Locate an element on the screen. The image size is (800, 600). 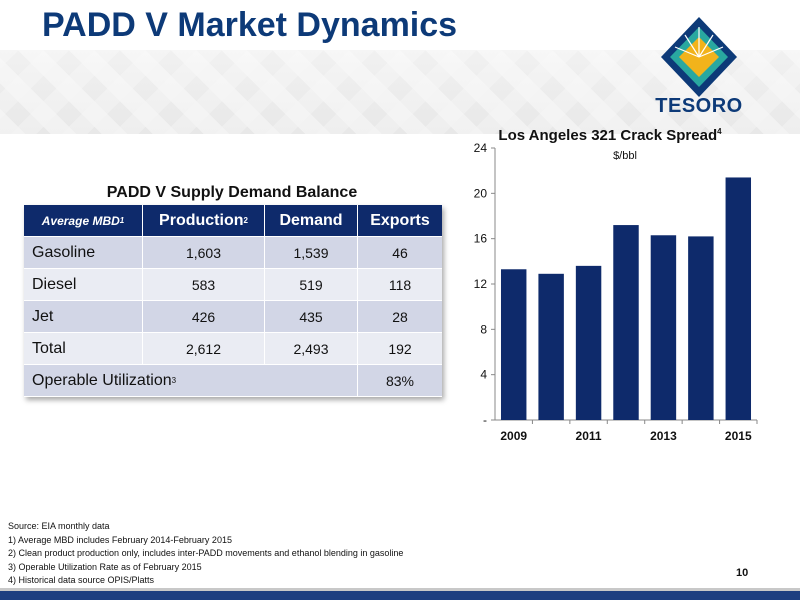
y-tick-label: 12 is located at coordinates (481, 284).